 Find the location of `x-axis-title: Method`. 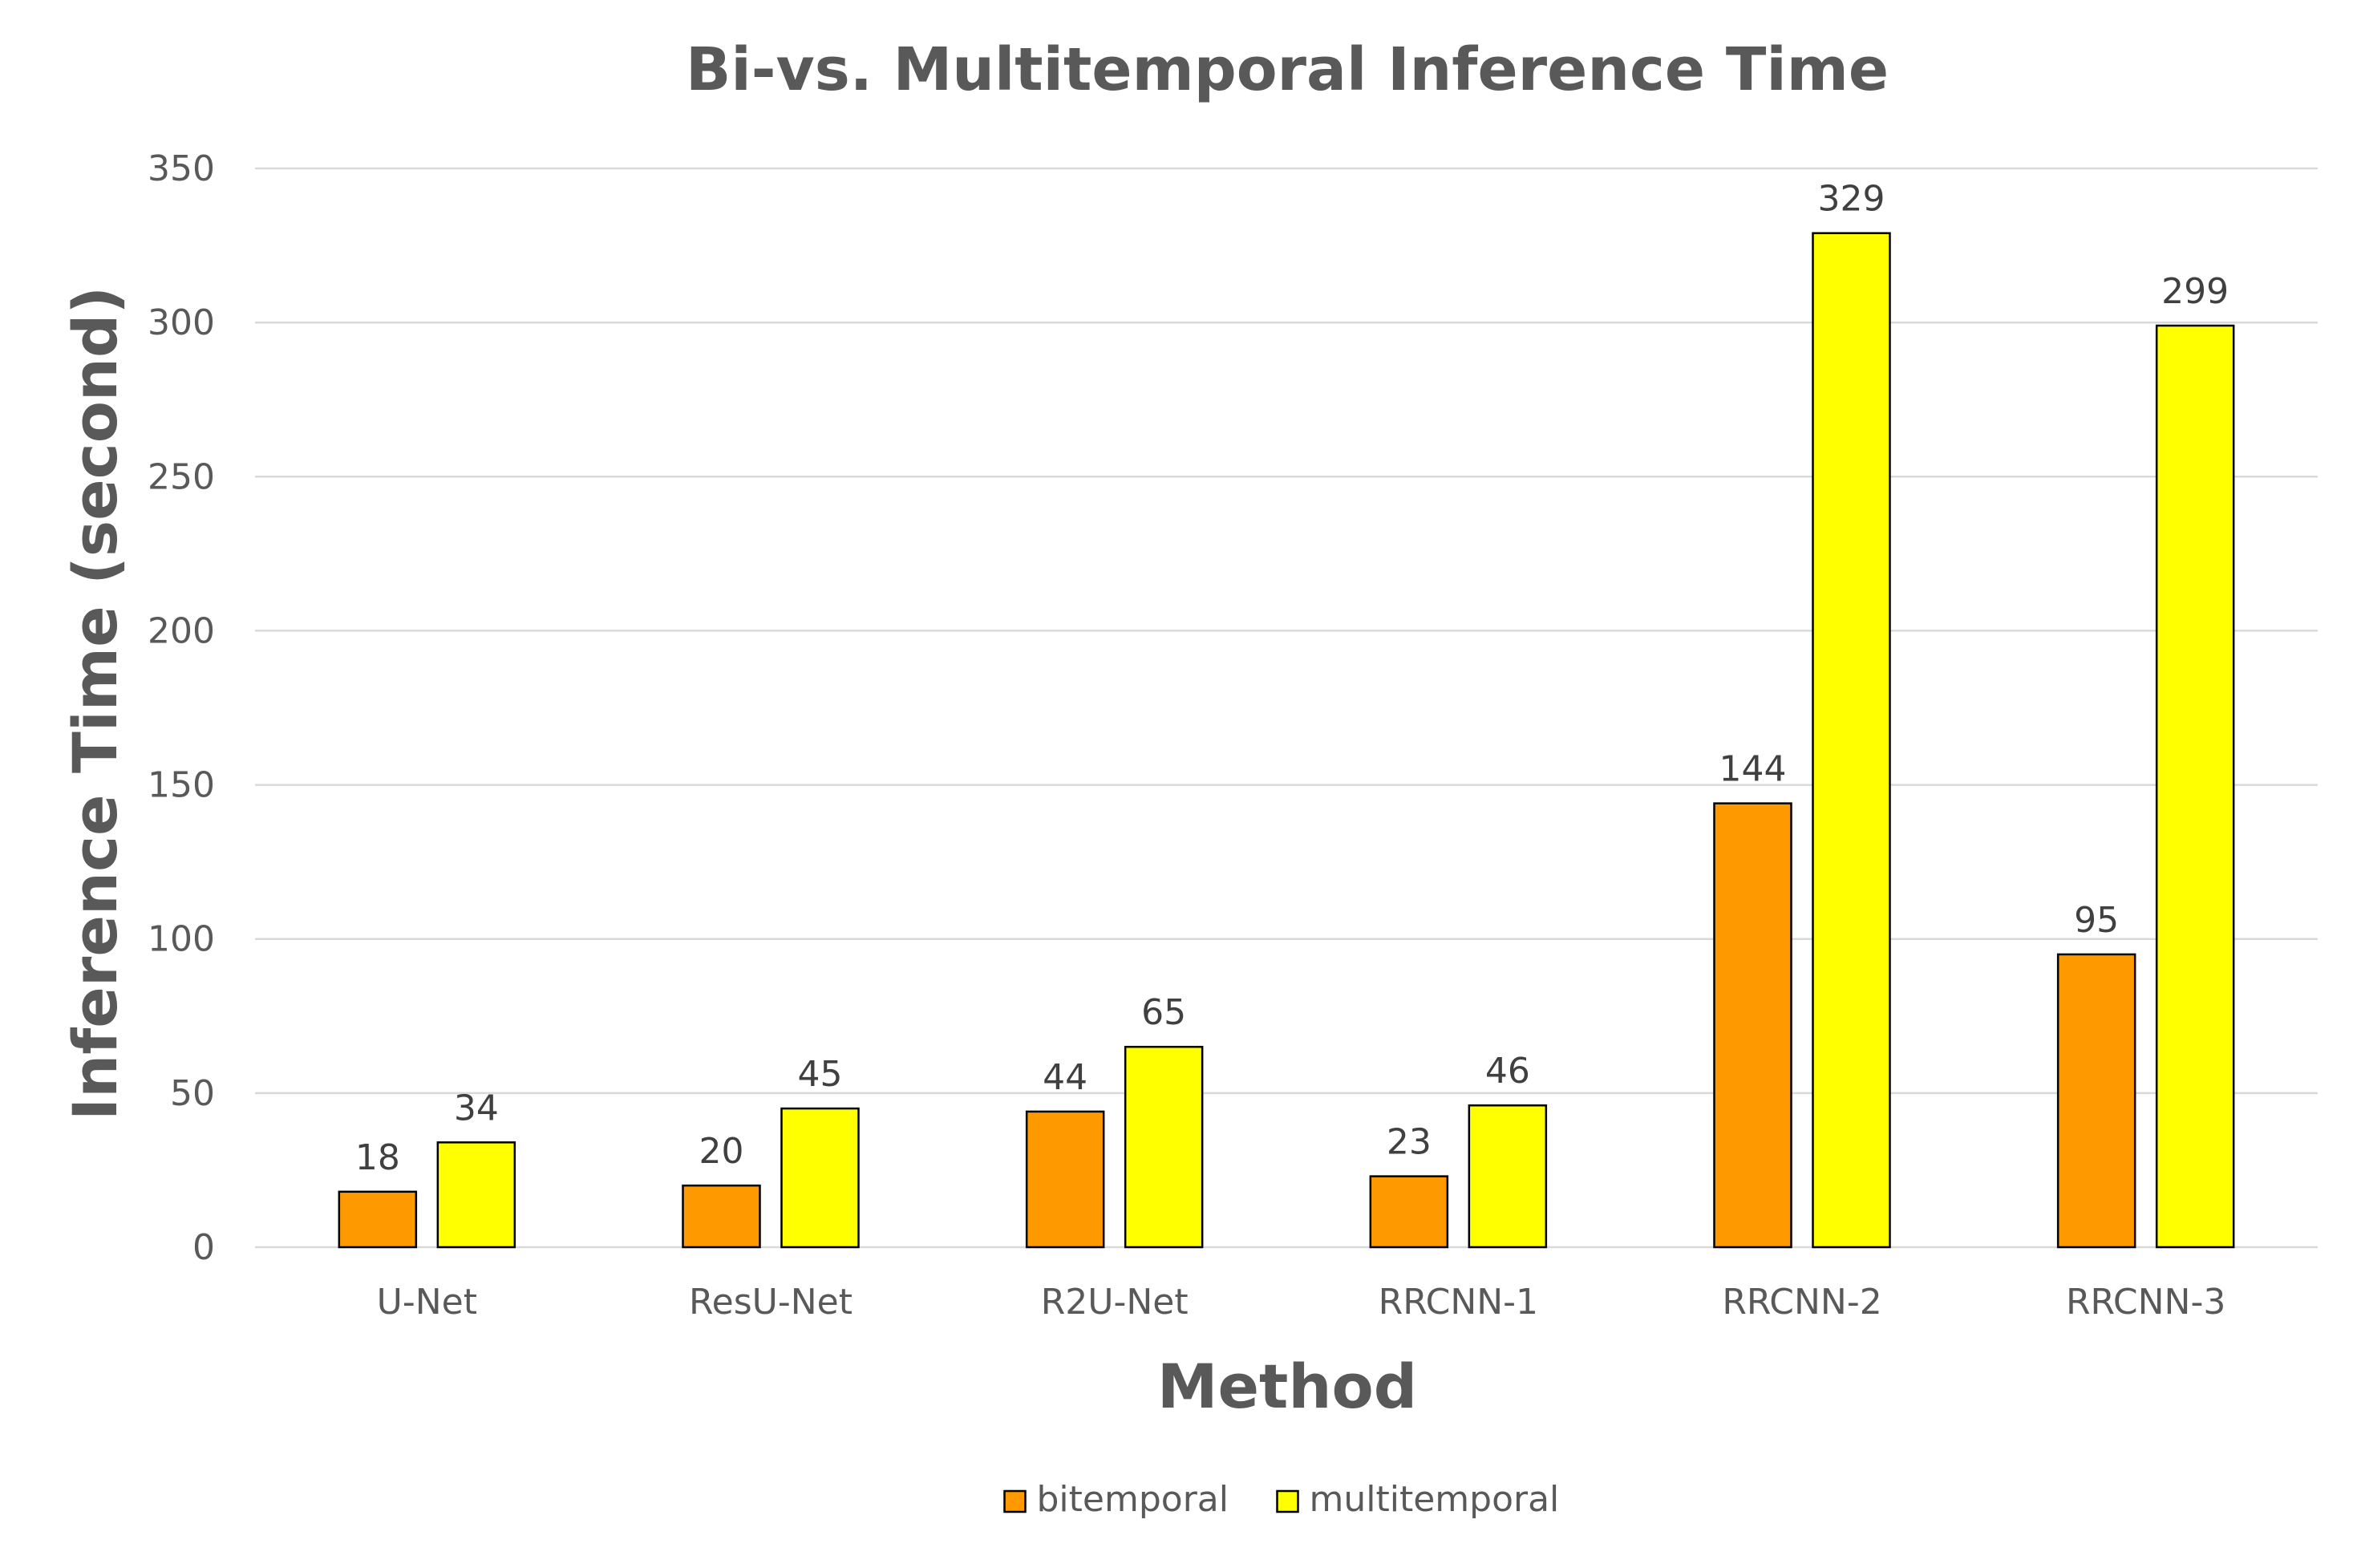

x-axis-title: Method is located at coordinates (1287, 1387).